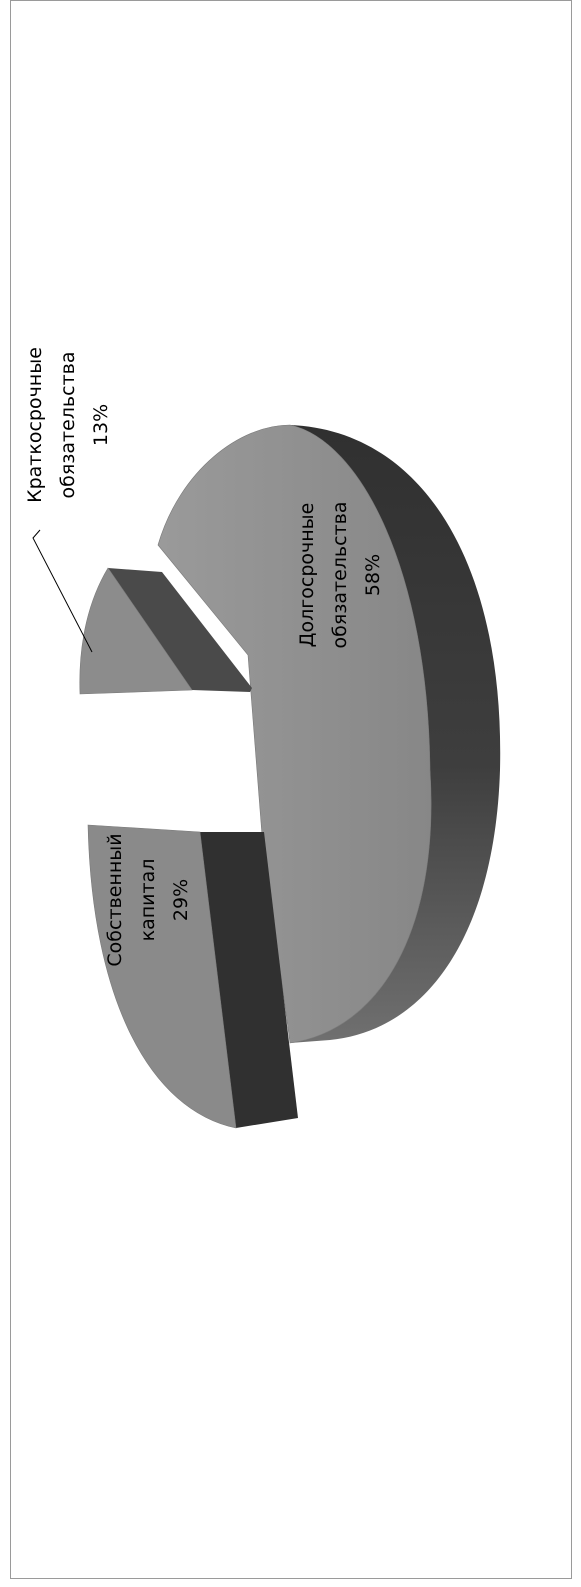  What do you see at coordinates (373, 575) in the screenshot?
I see `label-dolgosrochnye-value: 58%` at bounding box center [373, 575].